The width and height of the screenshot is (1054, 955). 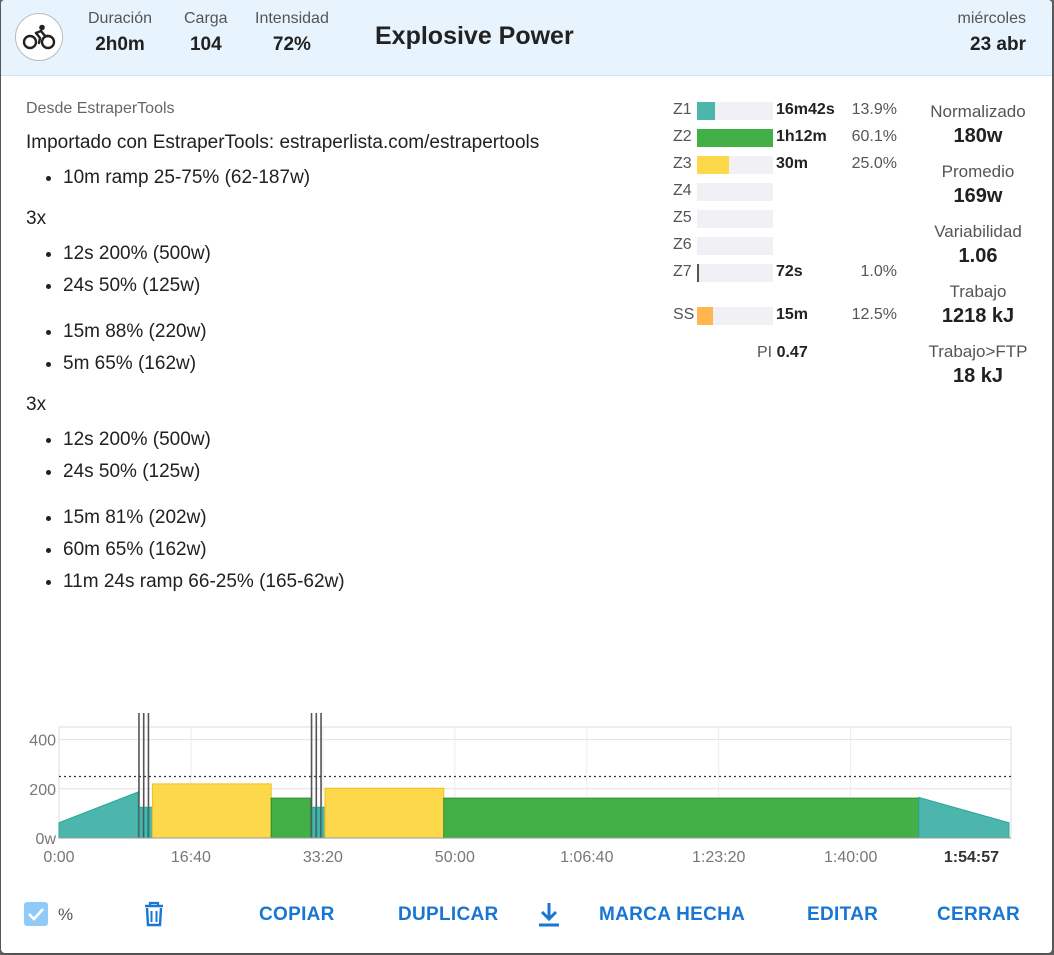 I want to click on pi-value: 0.47, so click(x=792, y=352).